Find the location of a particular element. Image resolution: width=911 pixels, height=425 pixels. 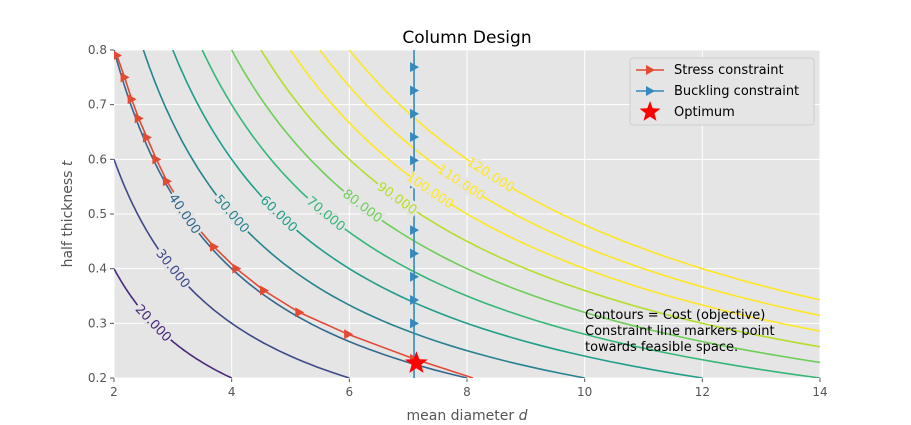

x-tick-label: 14 is located at coordinates (819, 392).